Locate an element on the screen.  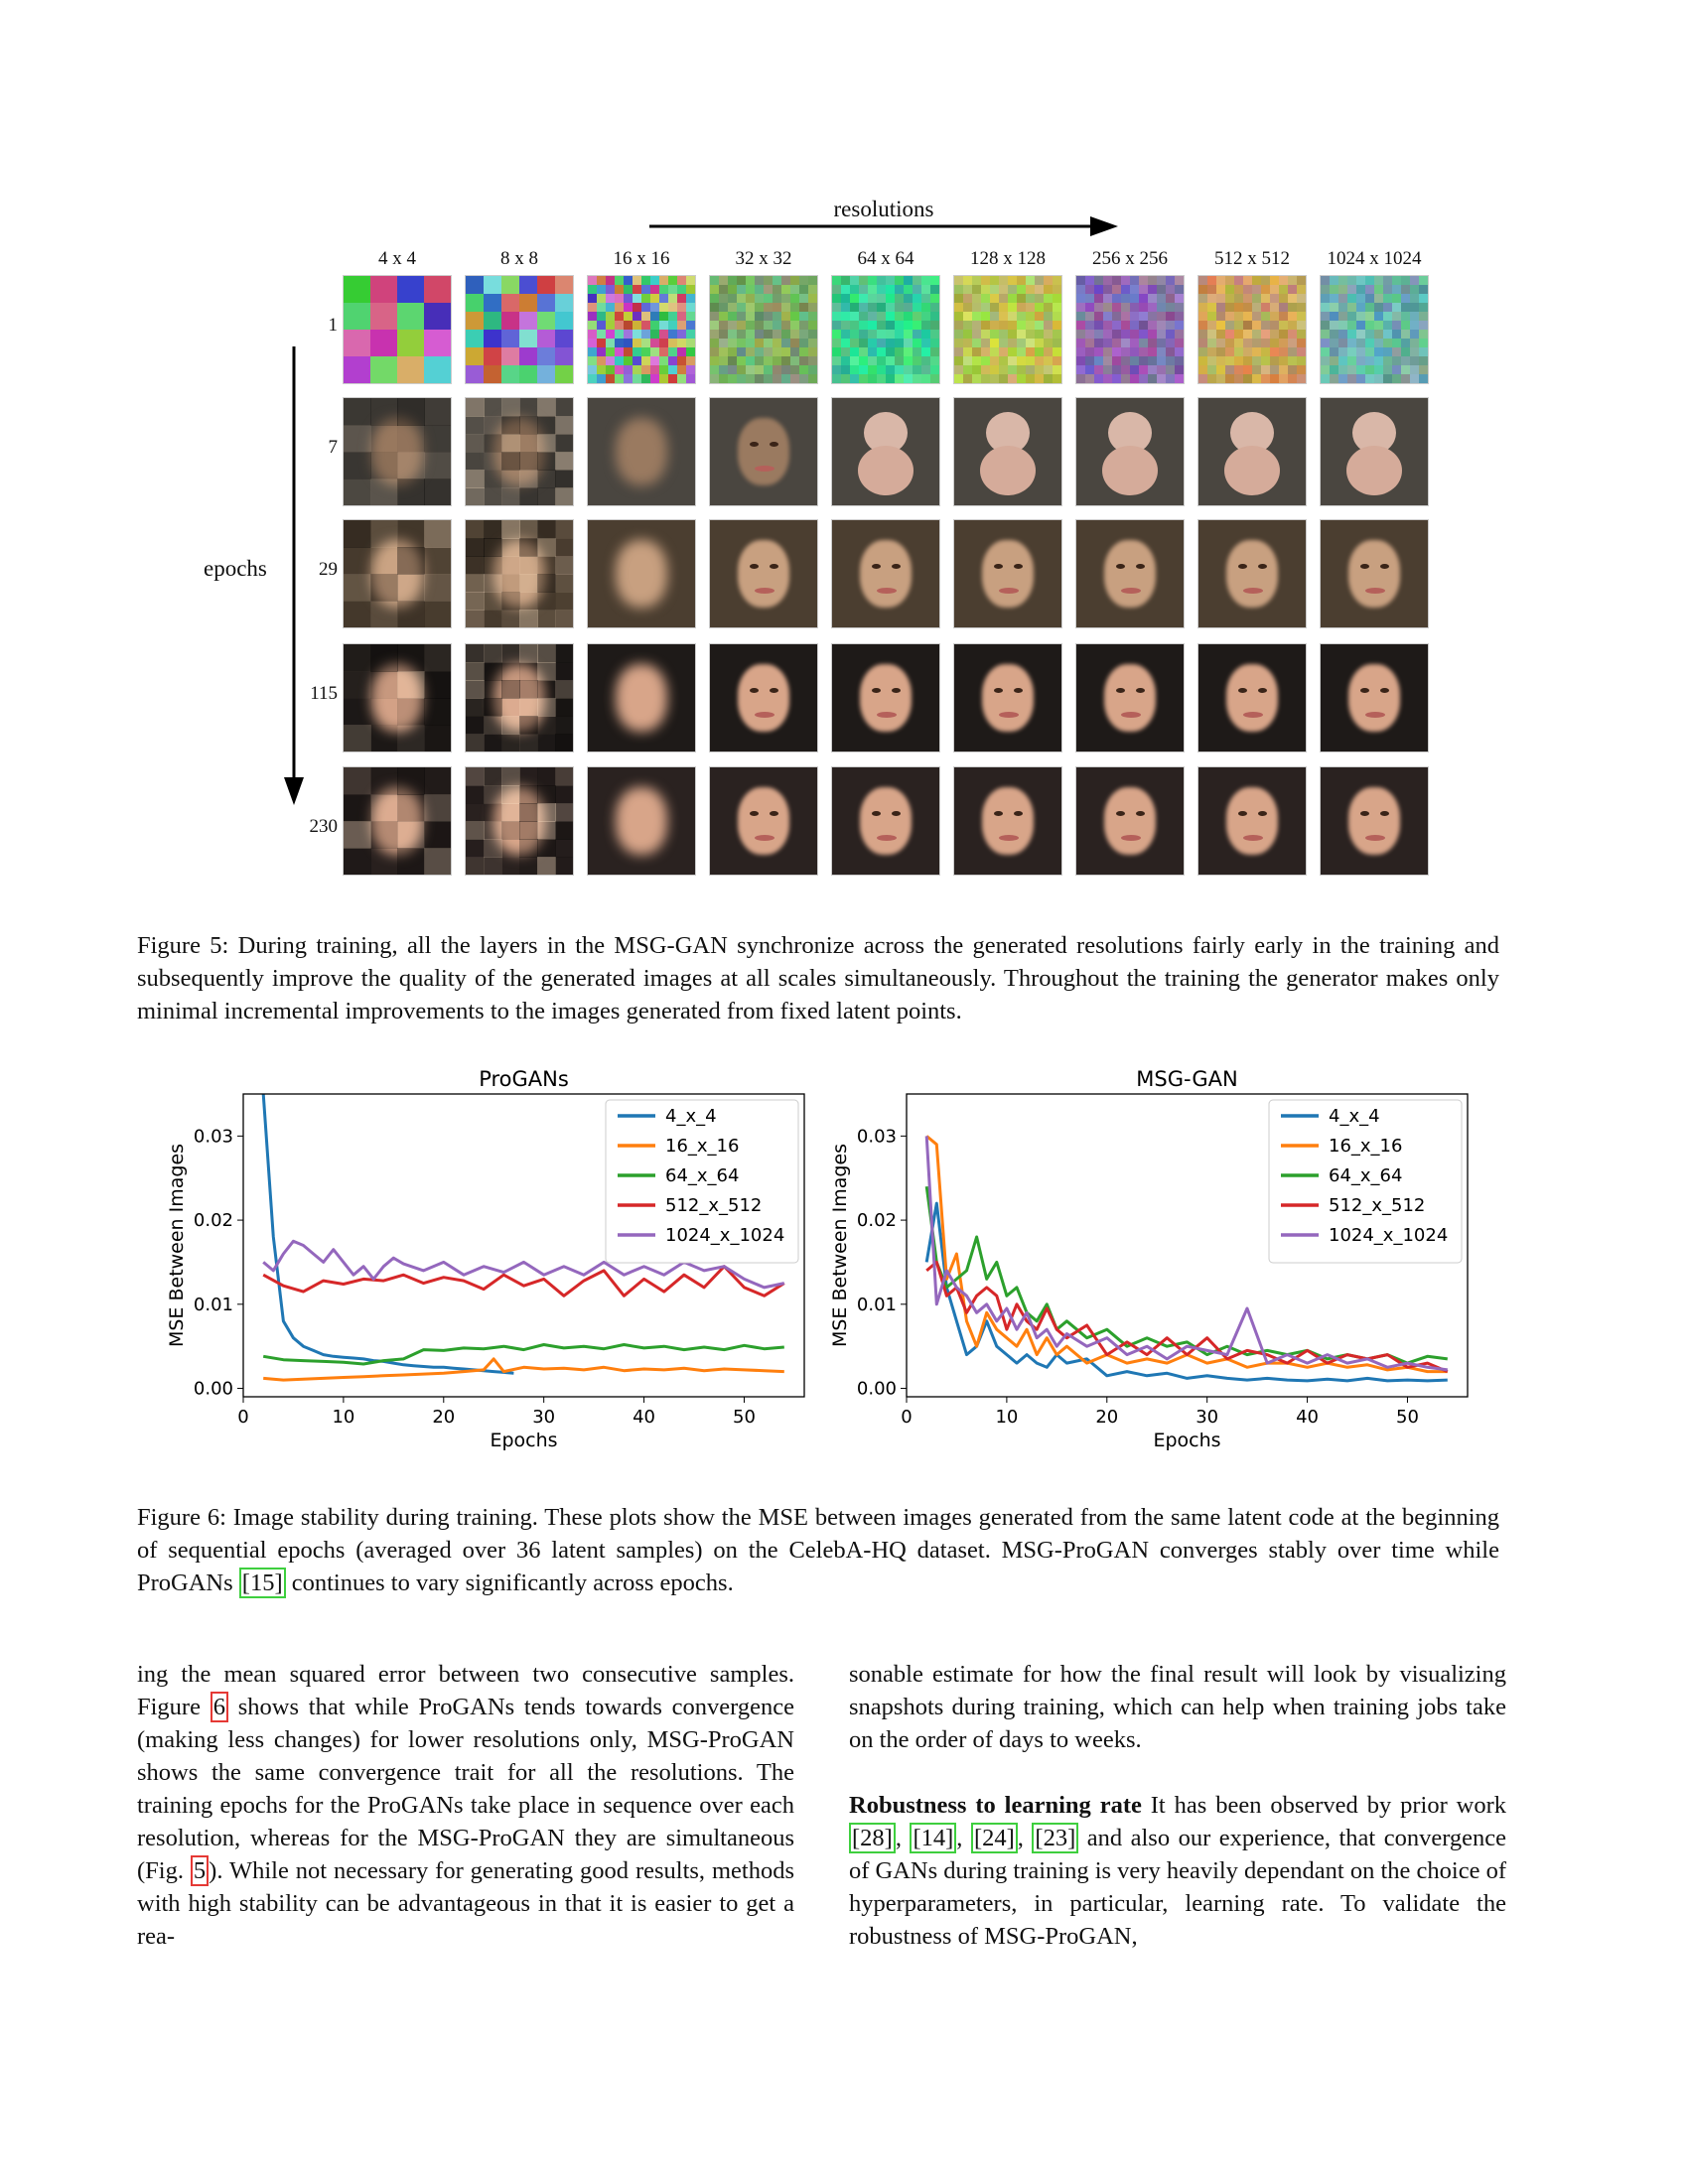
citation-link: [24] is located at coordinates (994, 1838).